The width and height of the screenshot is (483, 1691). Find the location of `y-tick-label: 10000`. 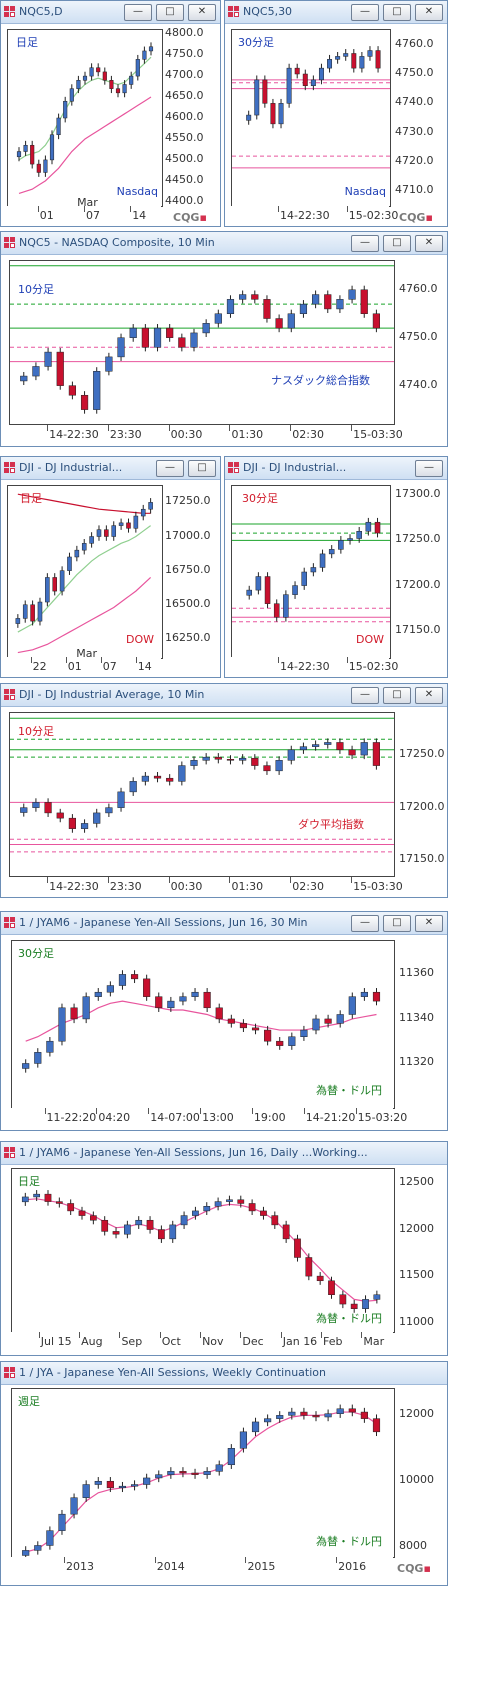

y-tick-label: 10000 is located at coordinates (416, 1480).